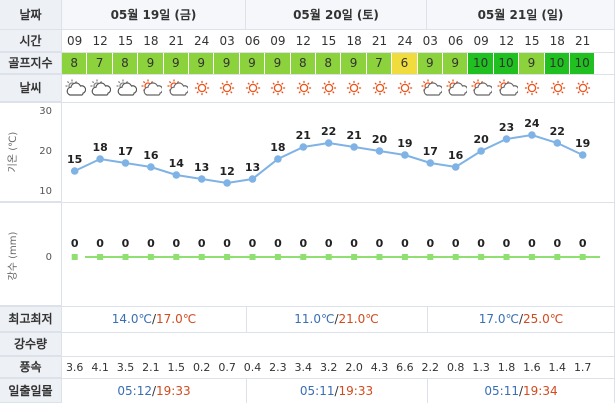  What do you see at coordinates (501, 390) in the screenshot?
I see `sunrise-time: 05:11` at bounding box center [501, 390].